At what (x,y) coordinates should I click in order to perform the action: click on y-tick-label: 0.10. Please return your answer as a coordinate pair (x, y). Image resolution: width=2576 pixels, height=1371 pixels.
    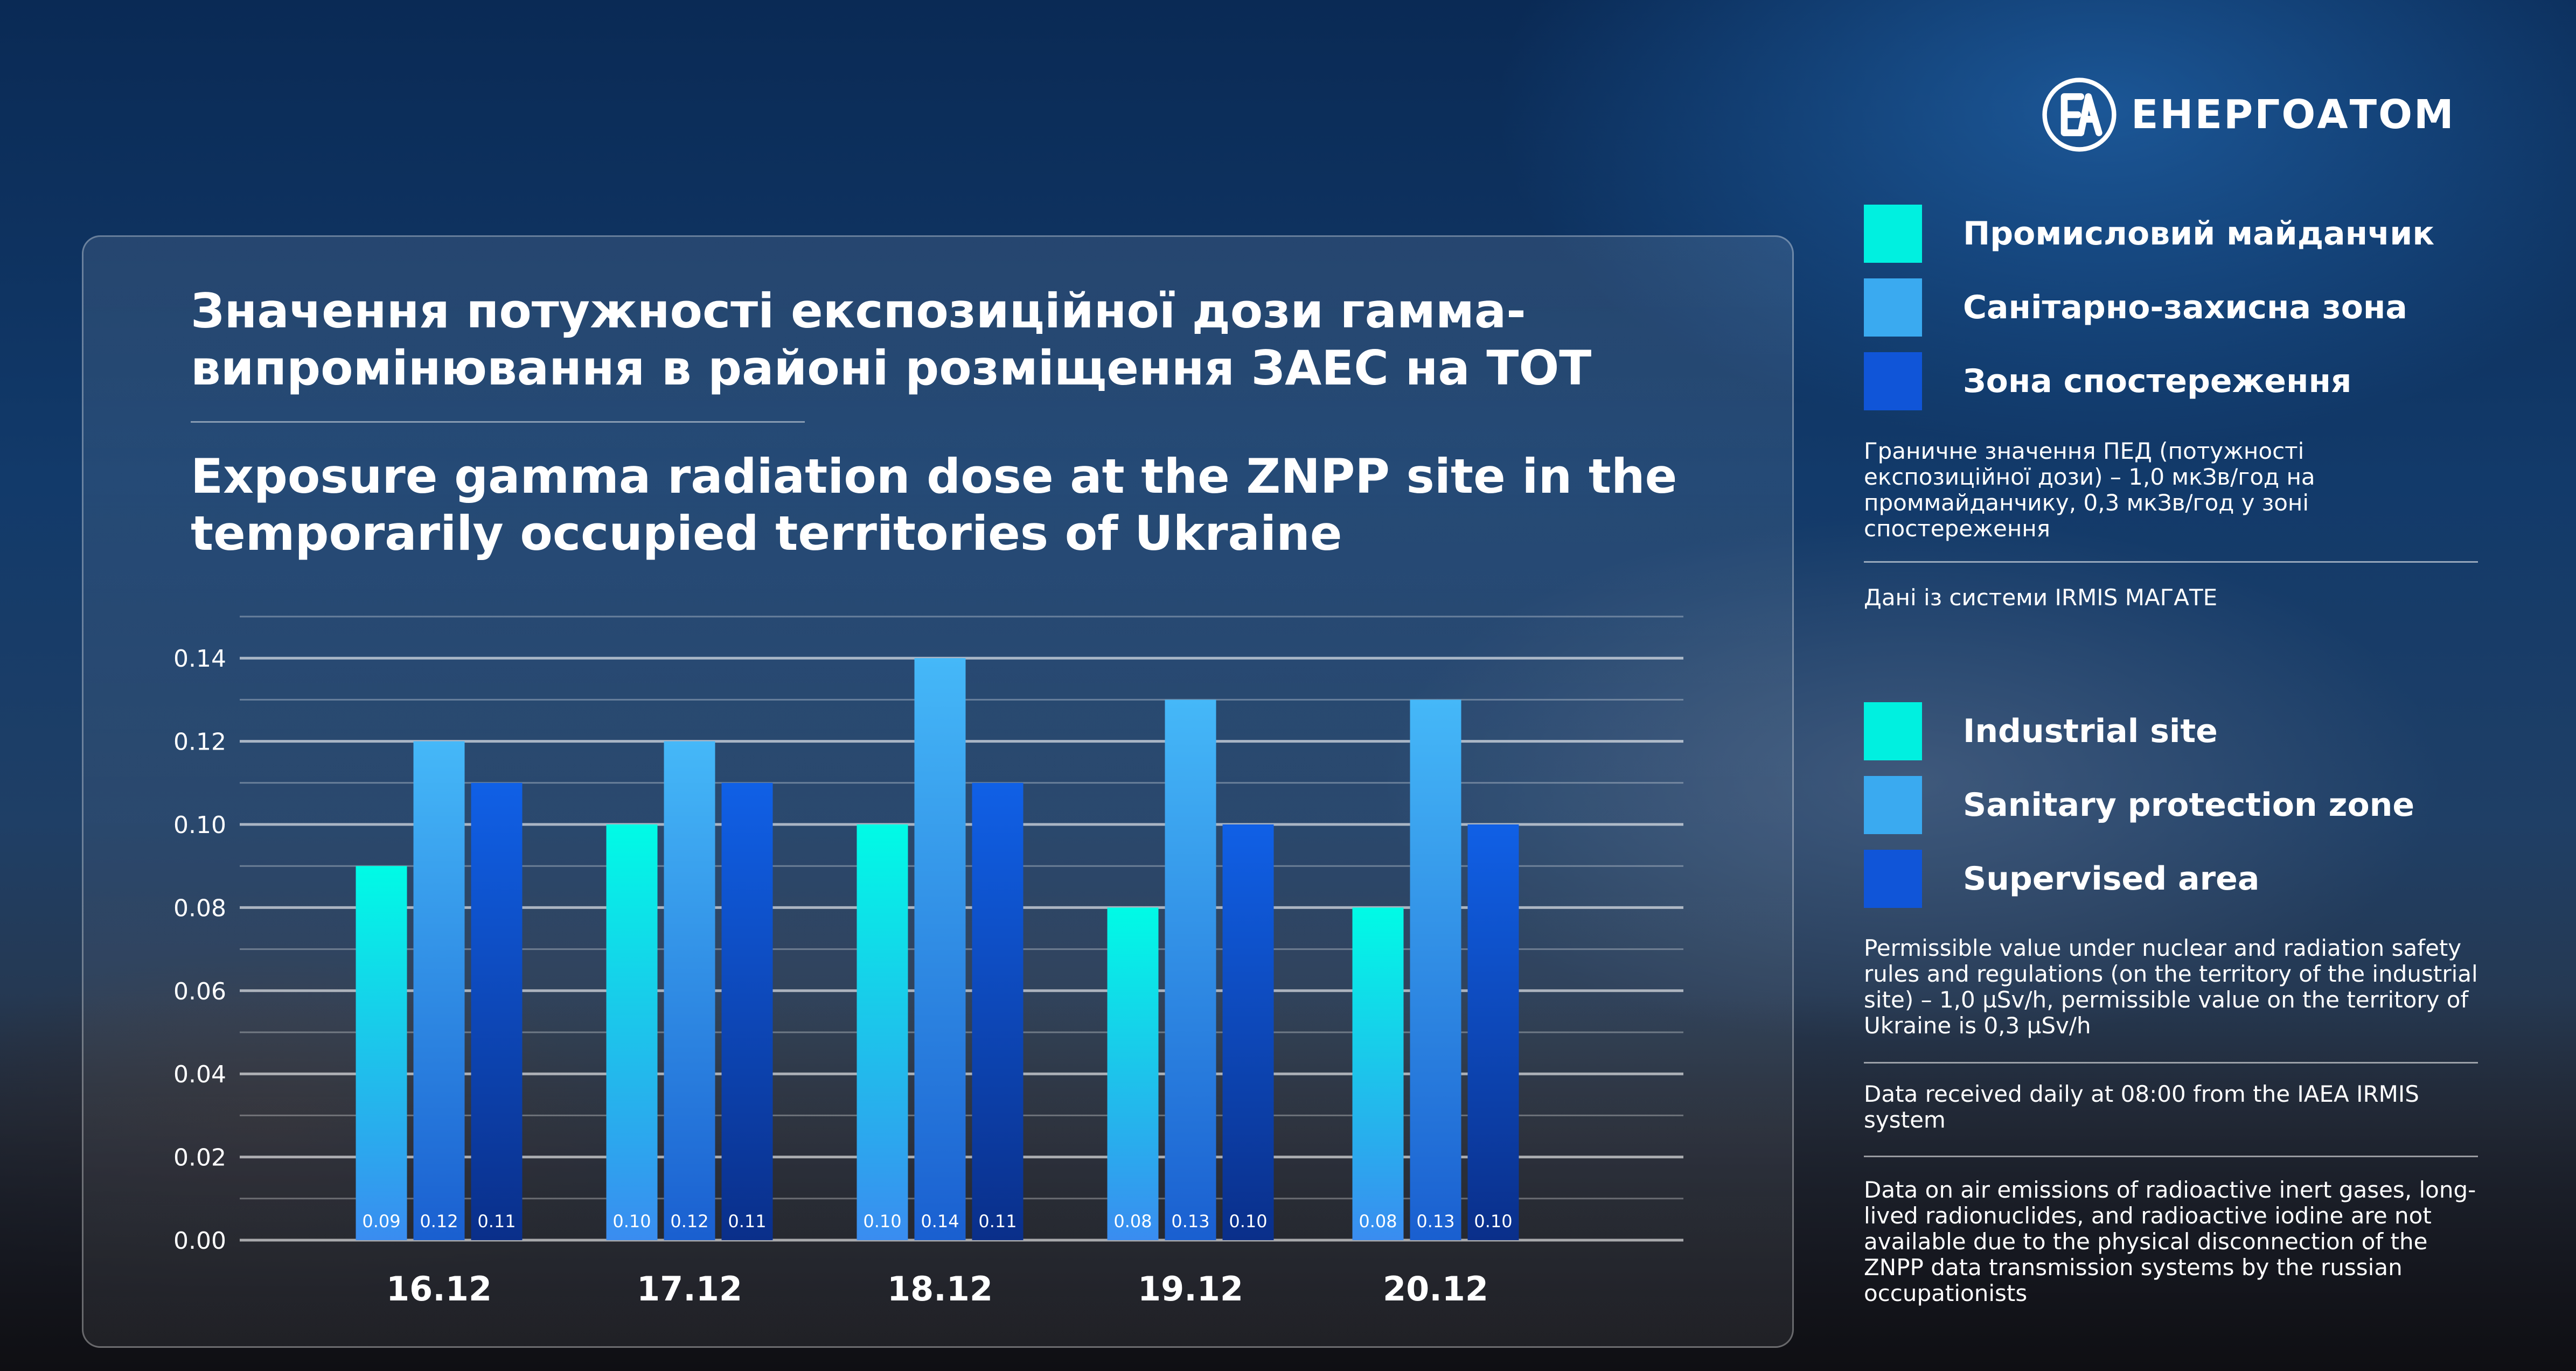
    Looking at the image, I should click on (200, 826).